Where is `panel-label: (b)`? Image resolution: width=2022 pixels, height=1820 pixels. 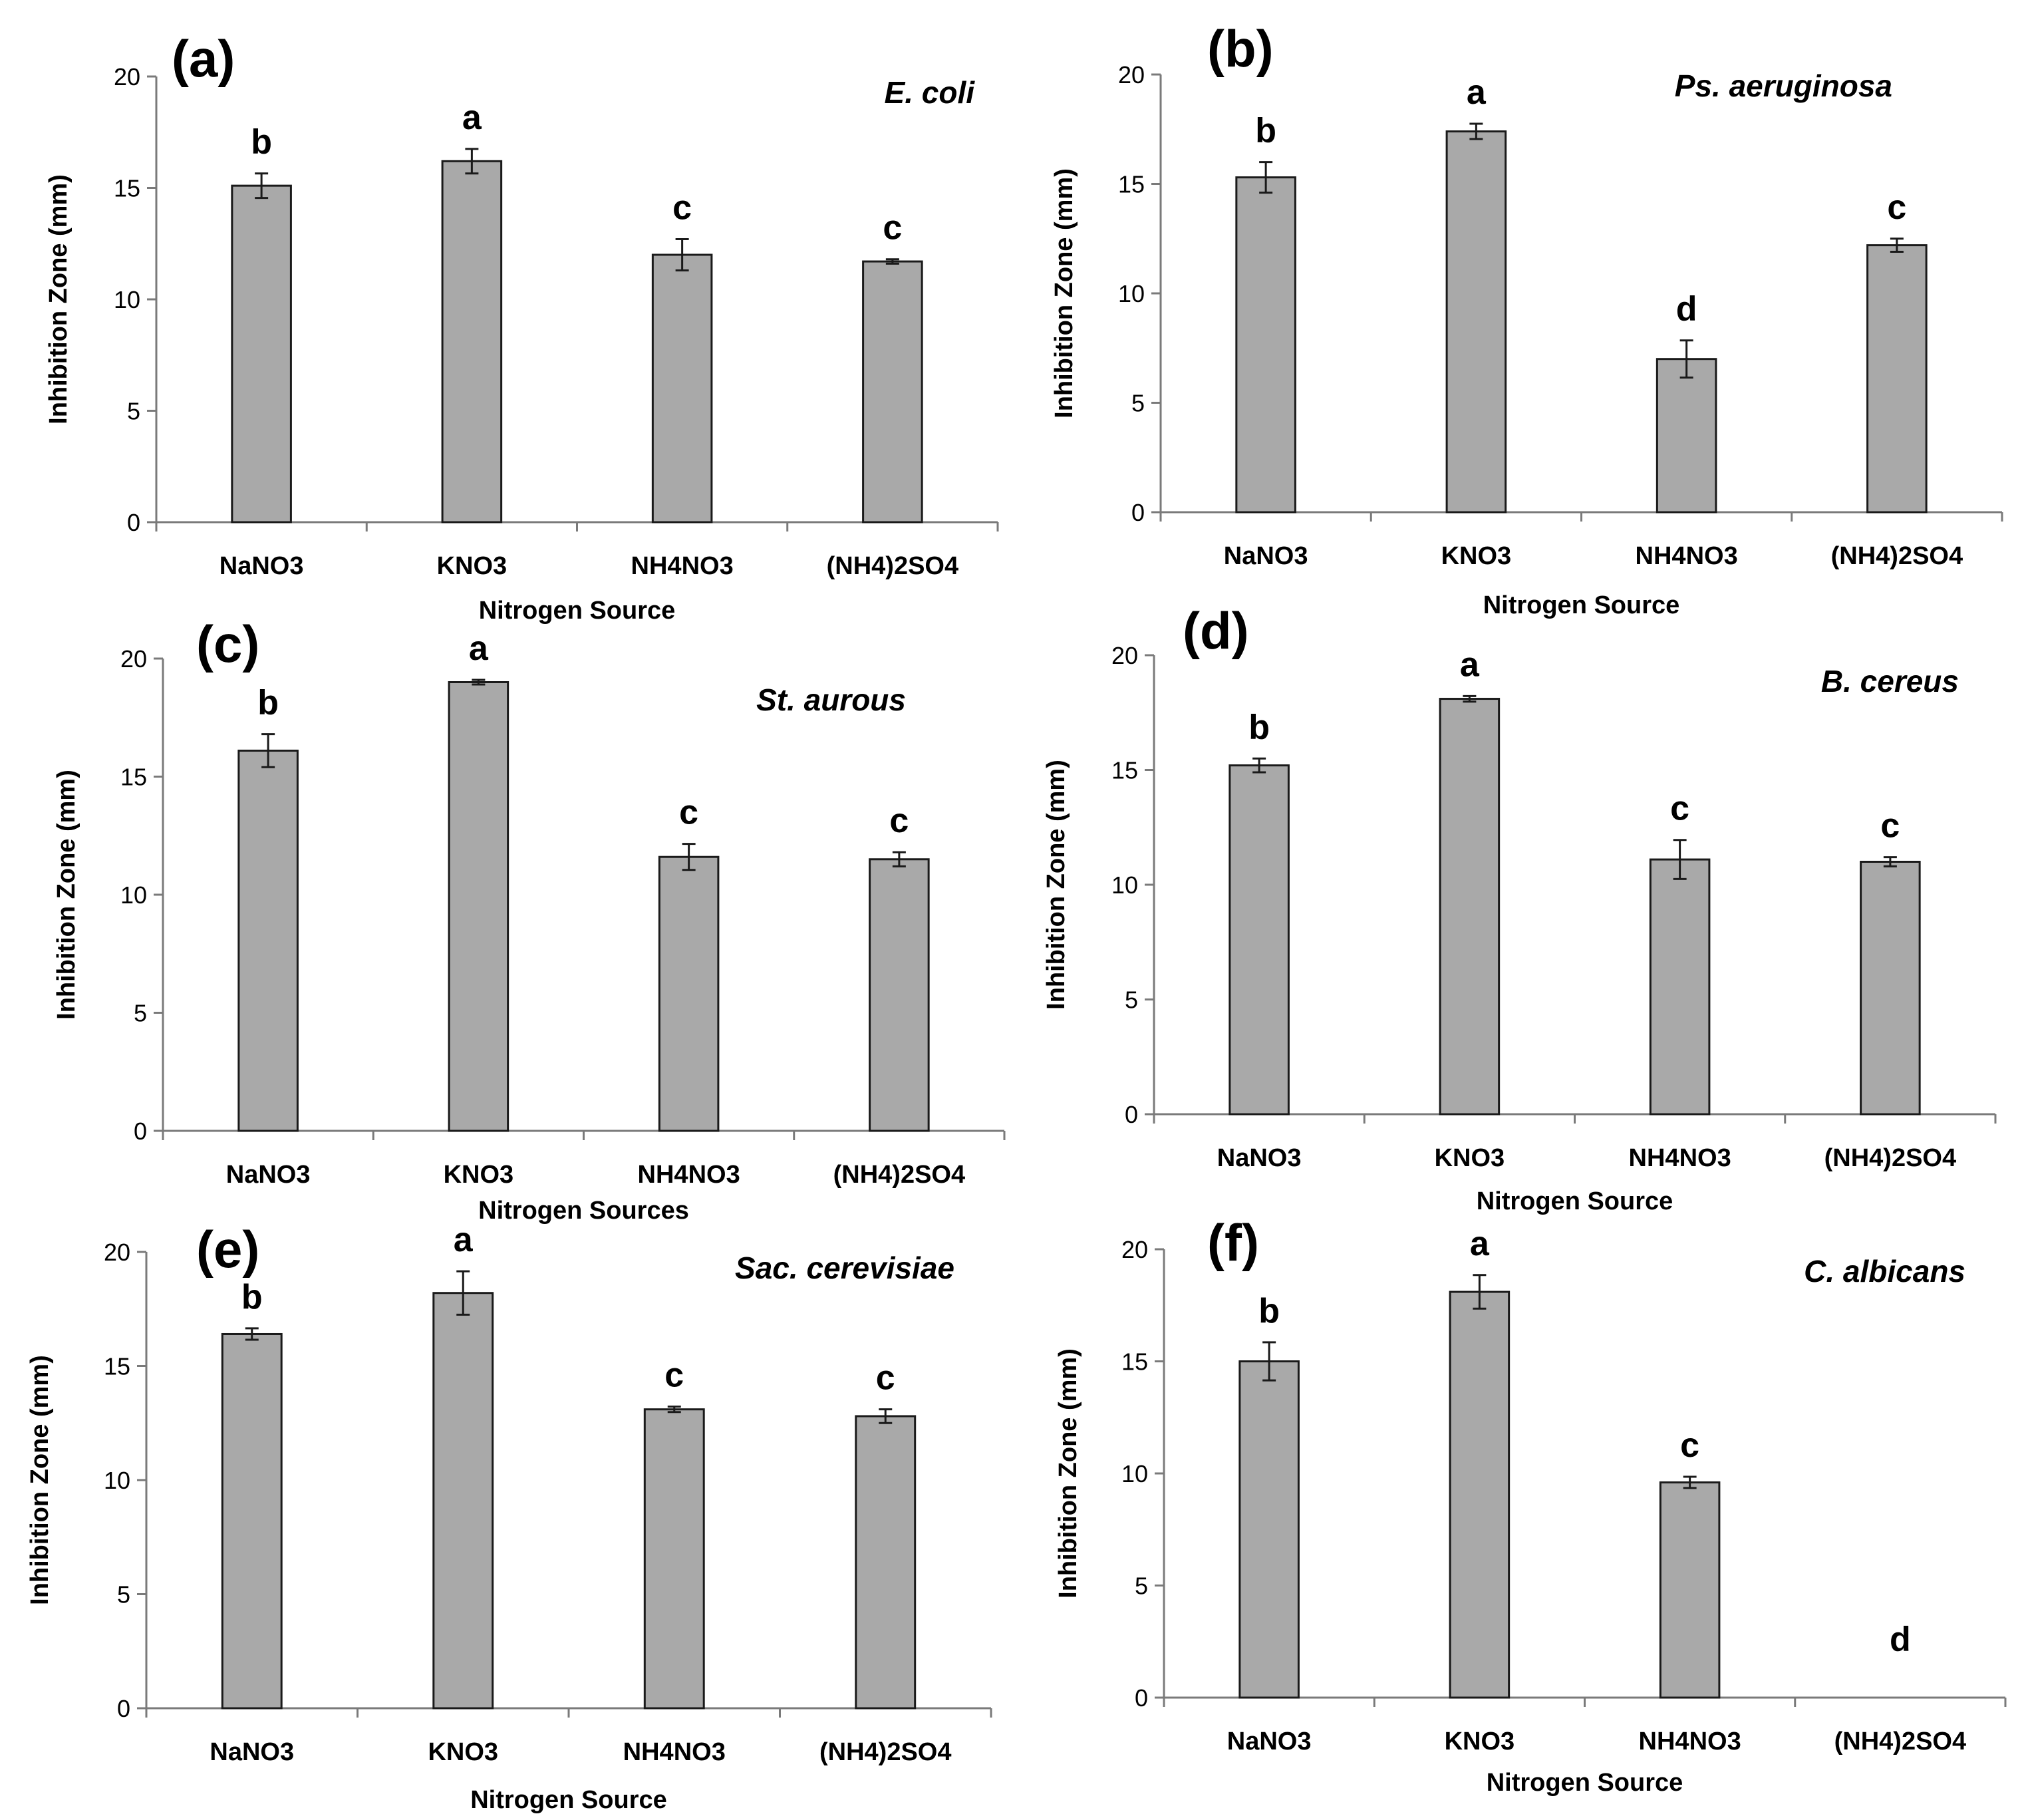
panel-label: (b) is located at coordinates (1241, 49).